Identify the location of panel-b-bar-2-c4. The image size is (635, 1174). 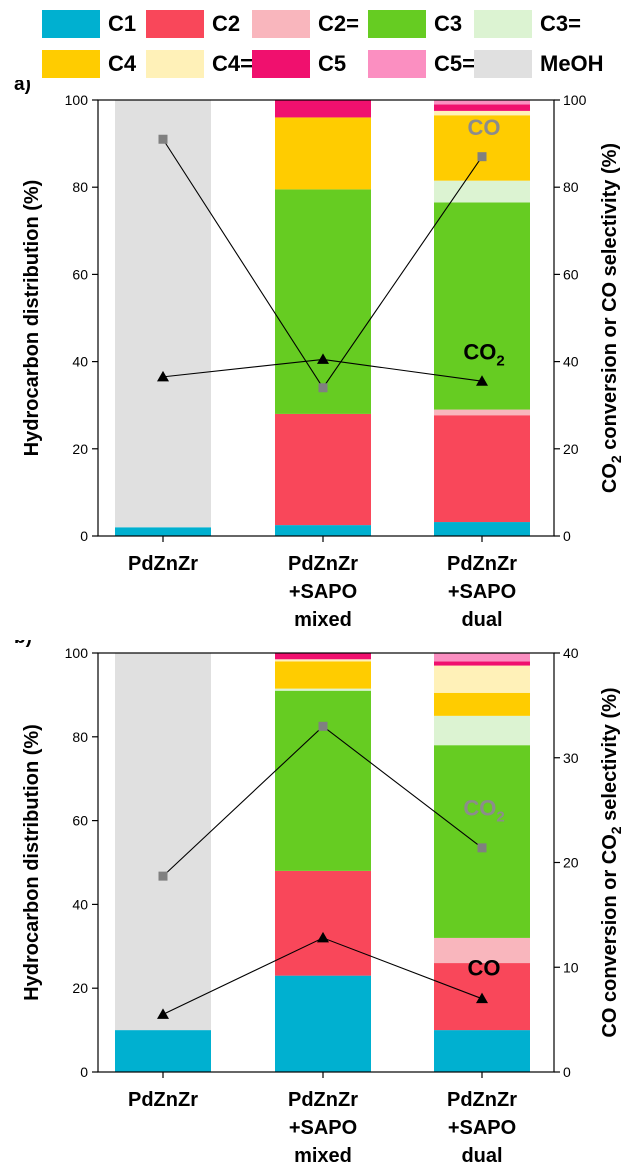
(323, 675).